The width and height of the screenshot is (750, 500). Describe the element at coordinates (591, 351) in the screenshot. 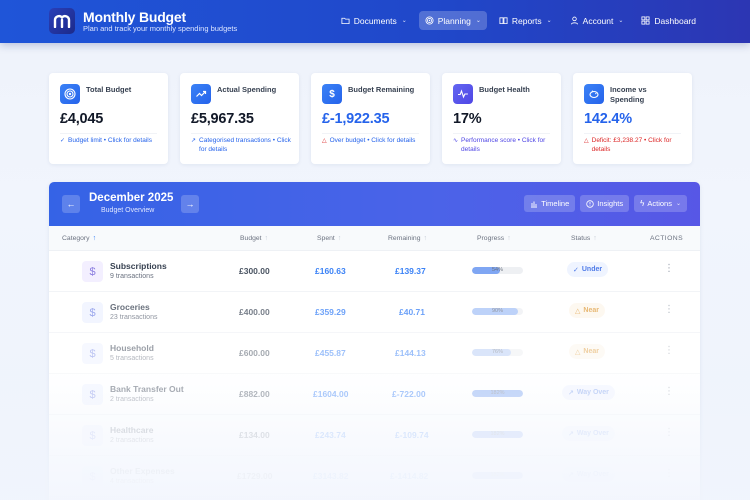

I see `status-text: Near` at that location.